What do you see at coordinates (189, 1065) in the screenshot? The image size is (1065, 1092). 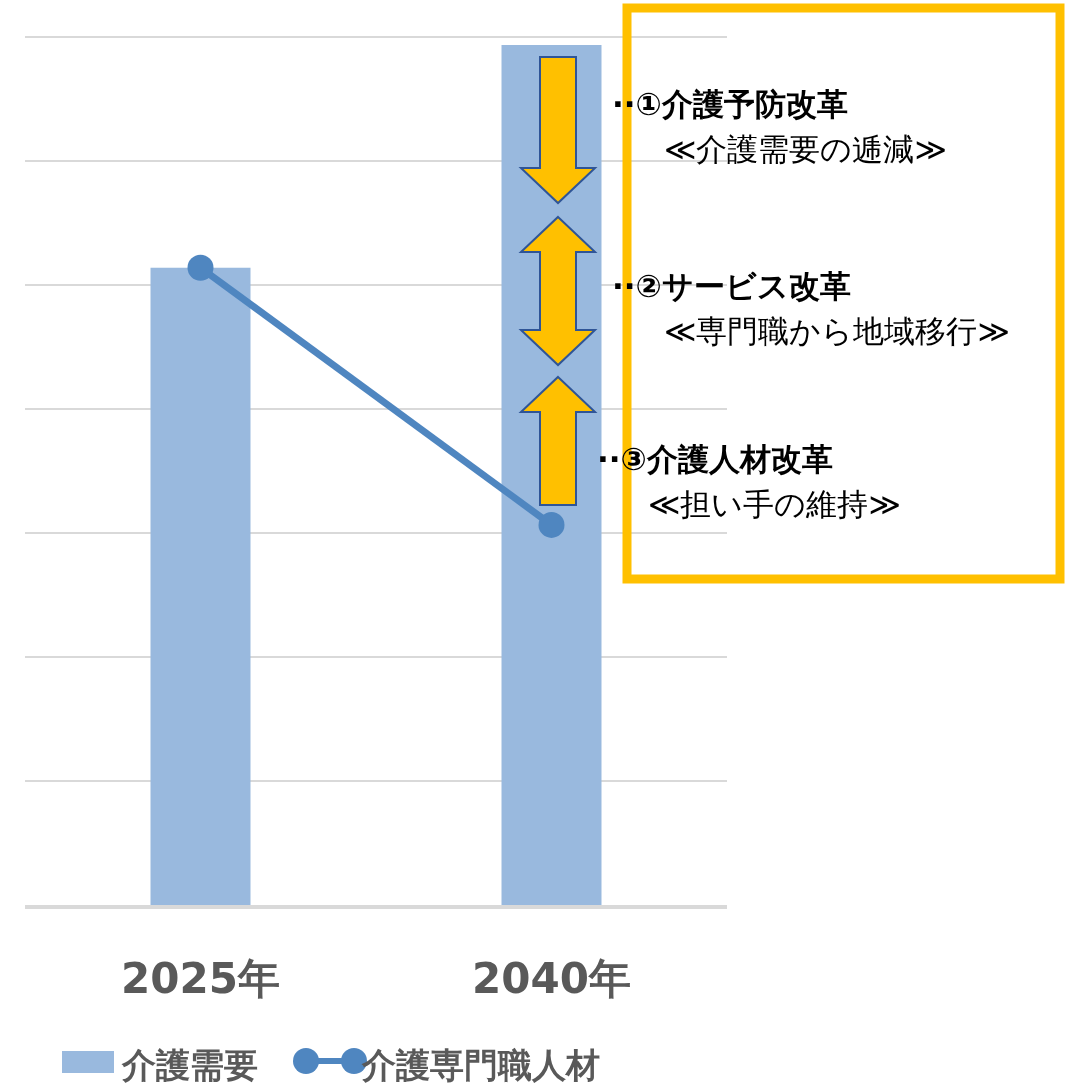 I see `legend-label: 介護需要` at bounding box center [189, 1065].